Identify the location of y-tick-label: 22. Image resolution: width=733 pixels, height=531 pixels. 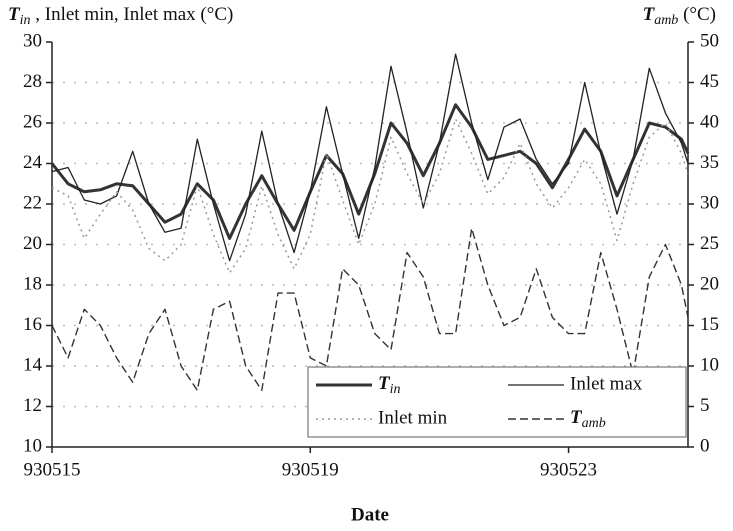
(32, 202).